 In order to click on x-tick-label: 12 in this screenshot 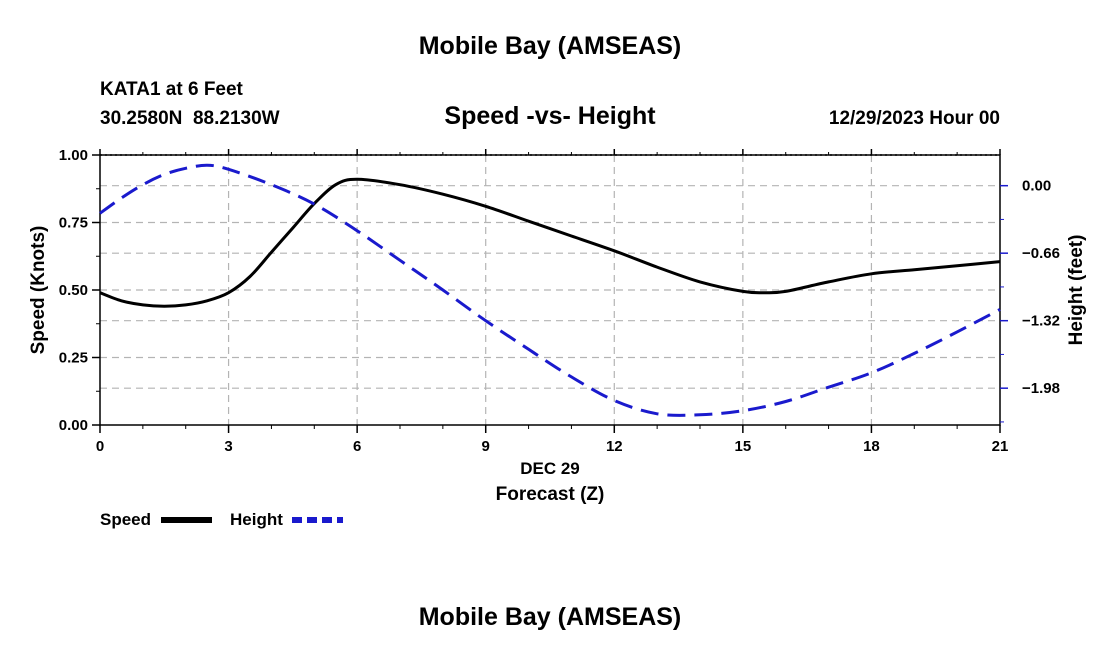, I will do `click(614, 446)`.